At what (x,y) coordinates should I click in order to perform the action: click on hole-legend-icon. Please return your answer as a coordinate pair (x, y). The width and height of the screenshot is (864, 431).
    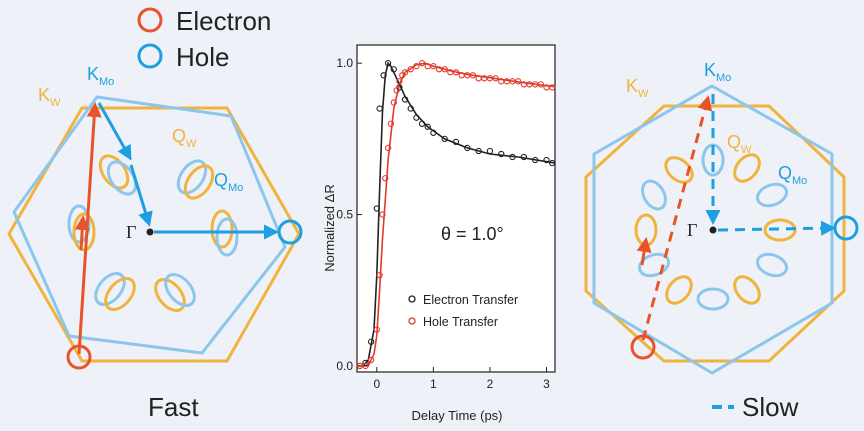
    Looking at the image, I should click on (150, 56).